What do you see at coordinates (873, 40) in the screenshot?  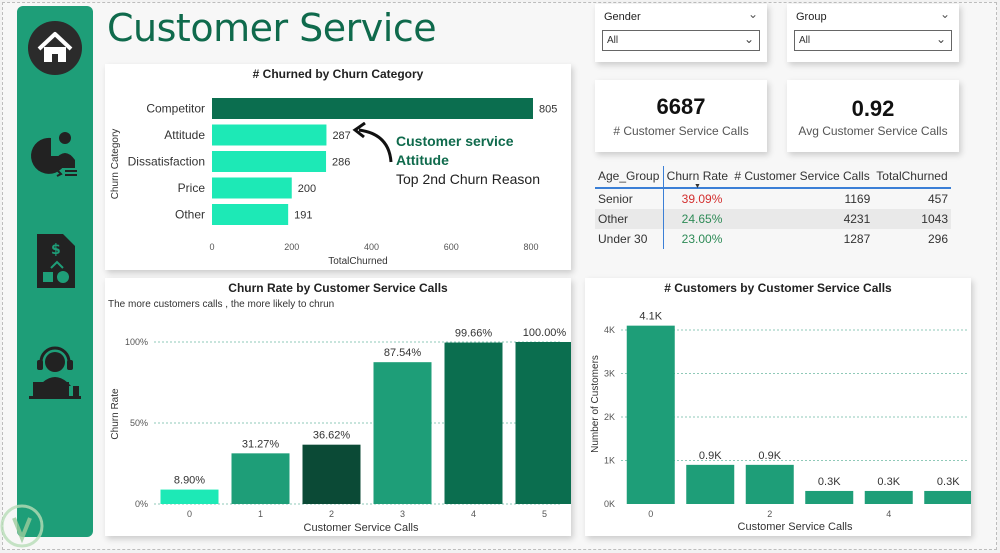 I see `group-dropdown: All ⌄` at bounding box center [873, 40].